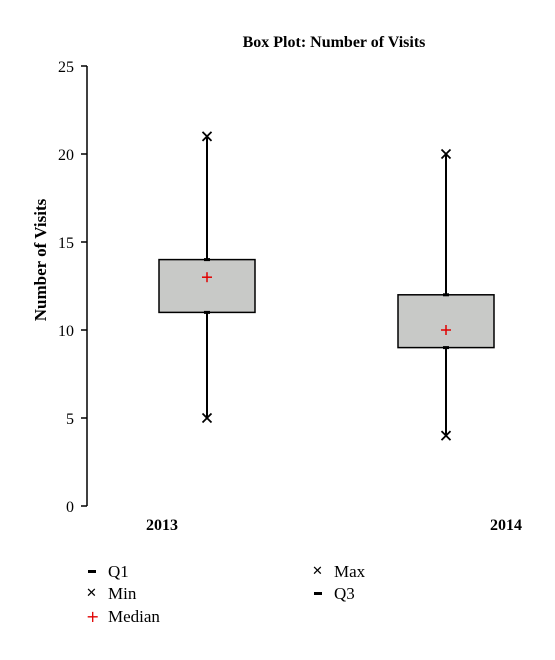 The width and height of the screenshot is (555, 660). What do you see at coordinates (70, 507) in the screenshot?
I see `y-tick-label: 0` at bounding box center [70, 507].